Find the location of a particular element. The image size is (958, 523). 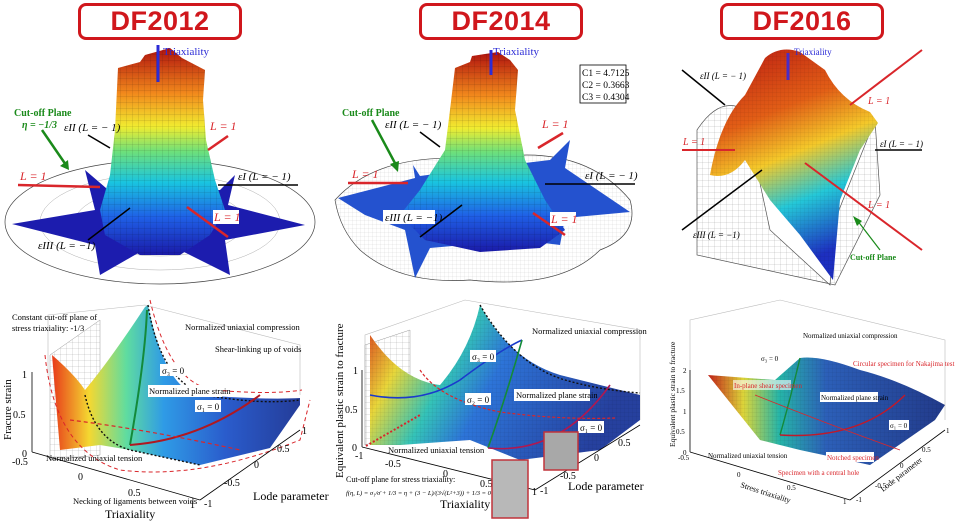

z-label: Equivalent plastic strain to fracture is located at coordinates (340, 400).